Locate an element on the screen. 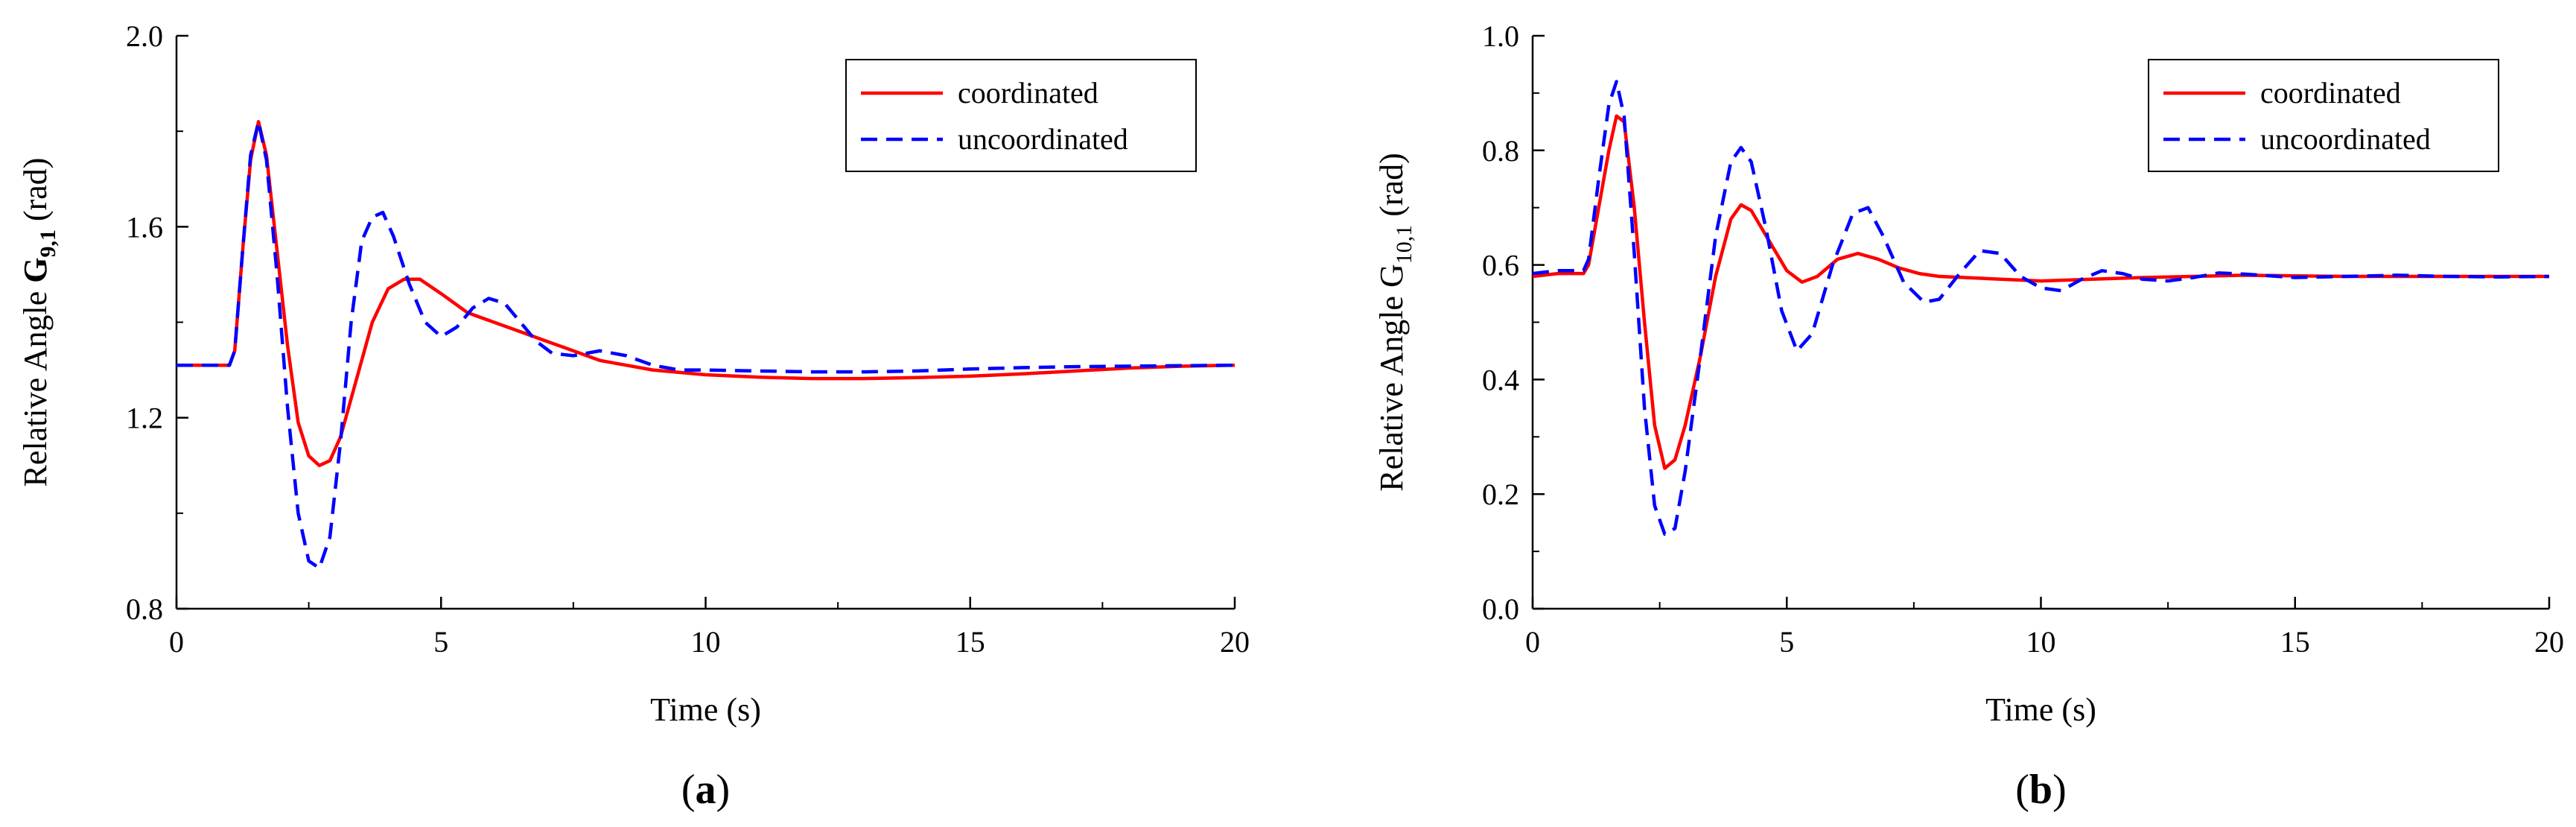  y-tick-label: 0.0 is located at coordinates (1500, 609).